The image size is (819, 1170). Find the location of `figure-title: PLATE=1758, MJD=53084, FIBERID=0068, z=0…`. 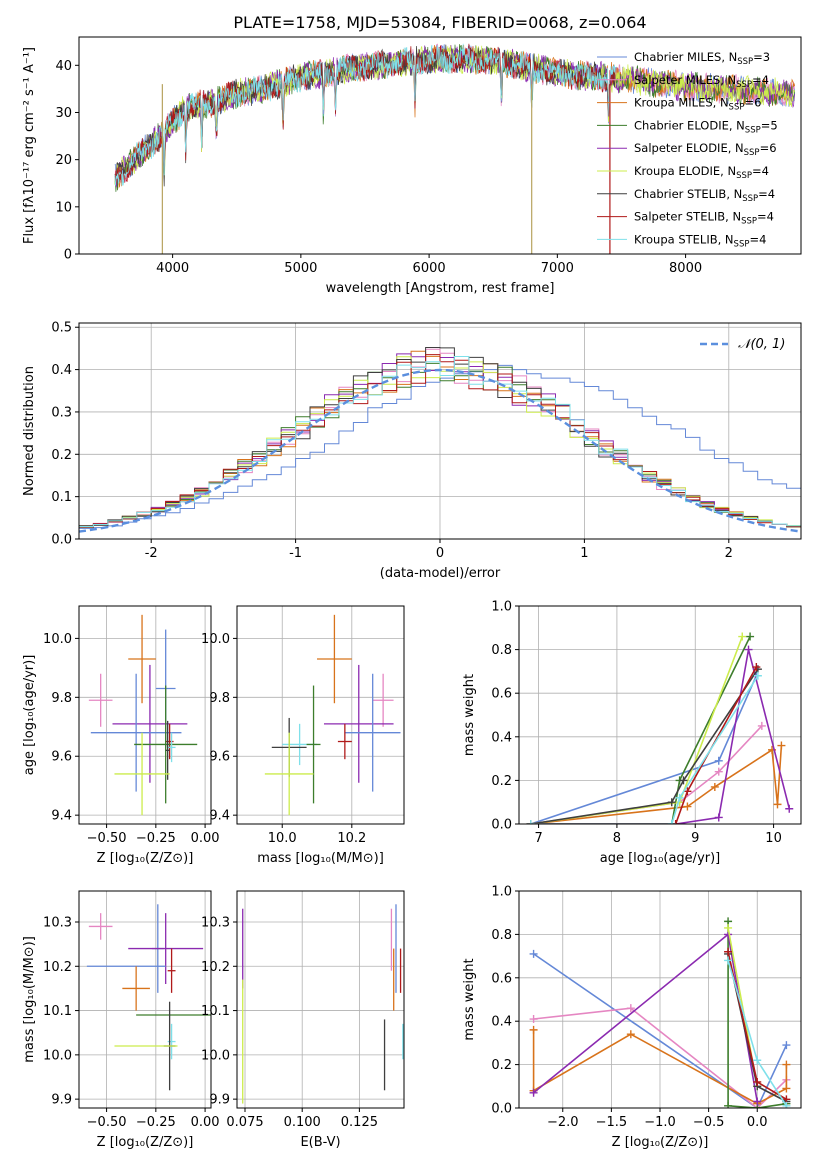

figure-title: PLATE=1758, MJD=53084, FIBERID=0068, z=0… is located at coordinates (439, 22).